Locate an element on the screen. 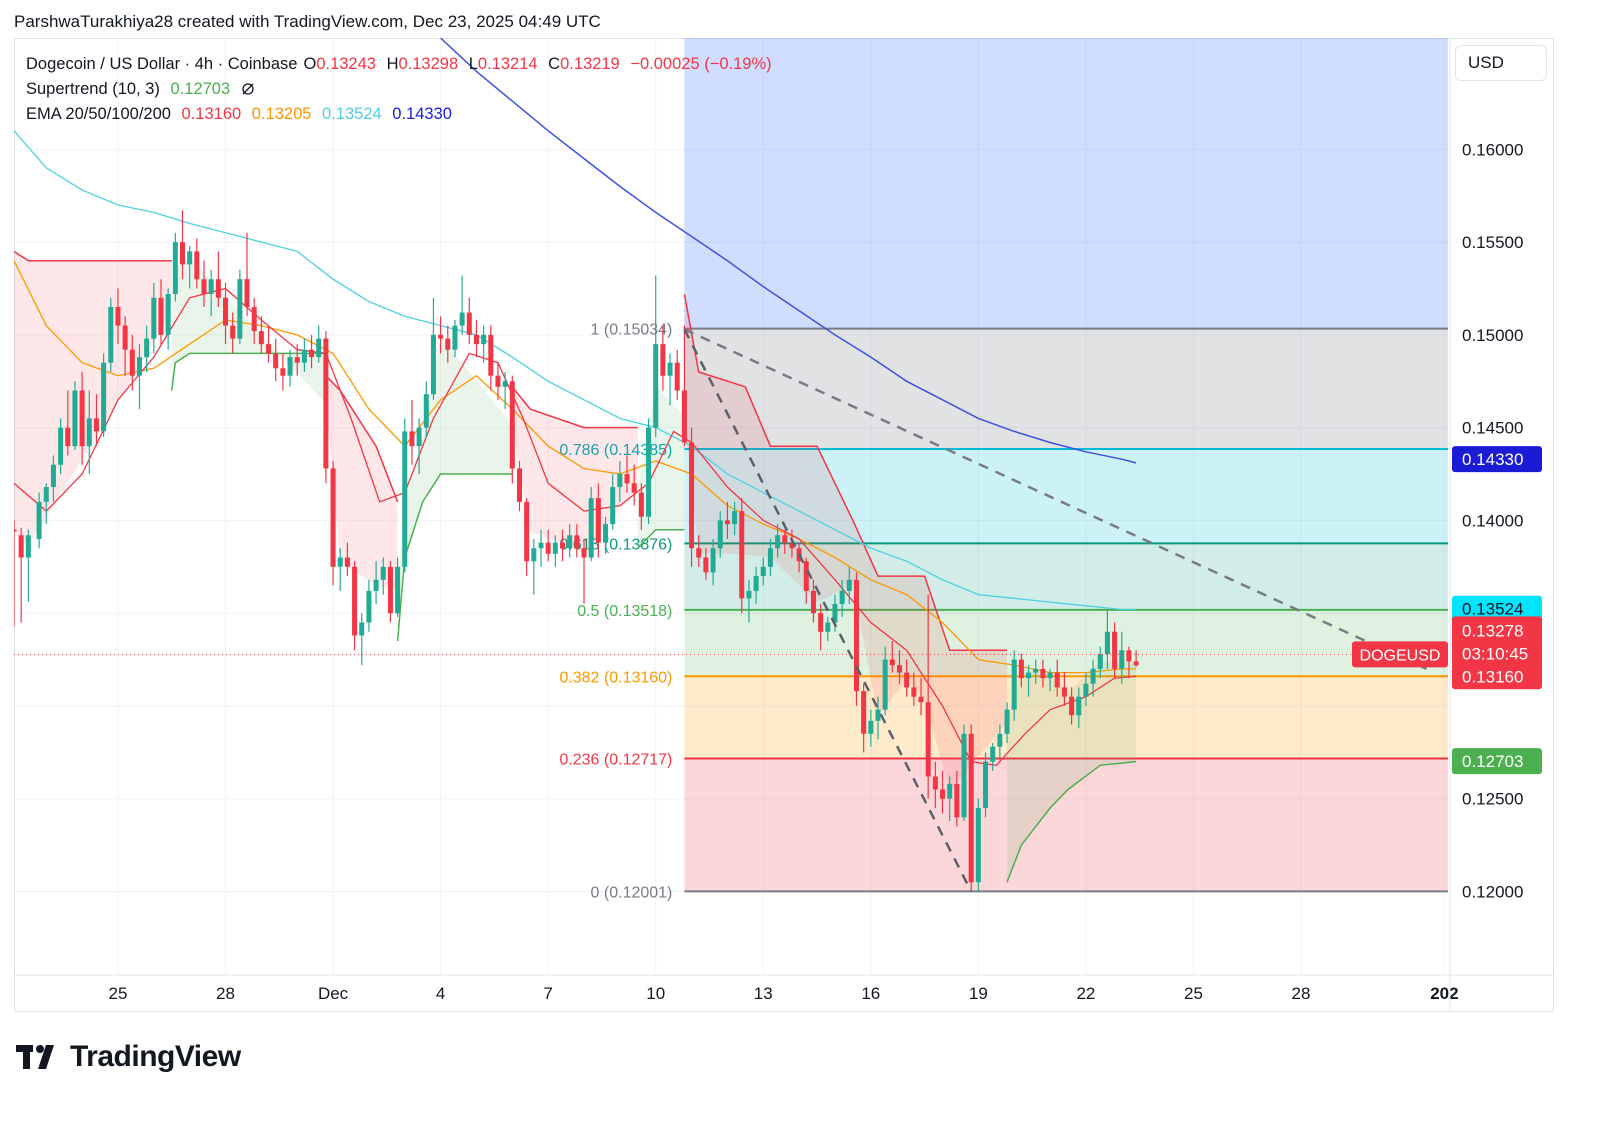 The width and height of the screenshot is (1600, 1121). price-badge: 0.14330 is located at coordinates (1492, 459).